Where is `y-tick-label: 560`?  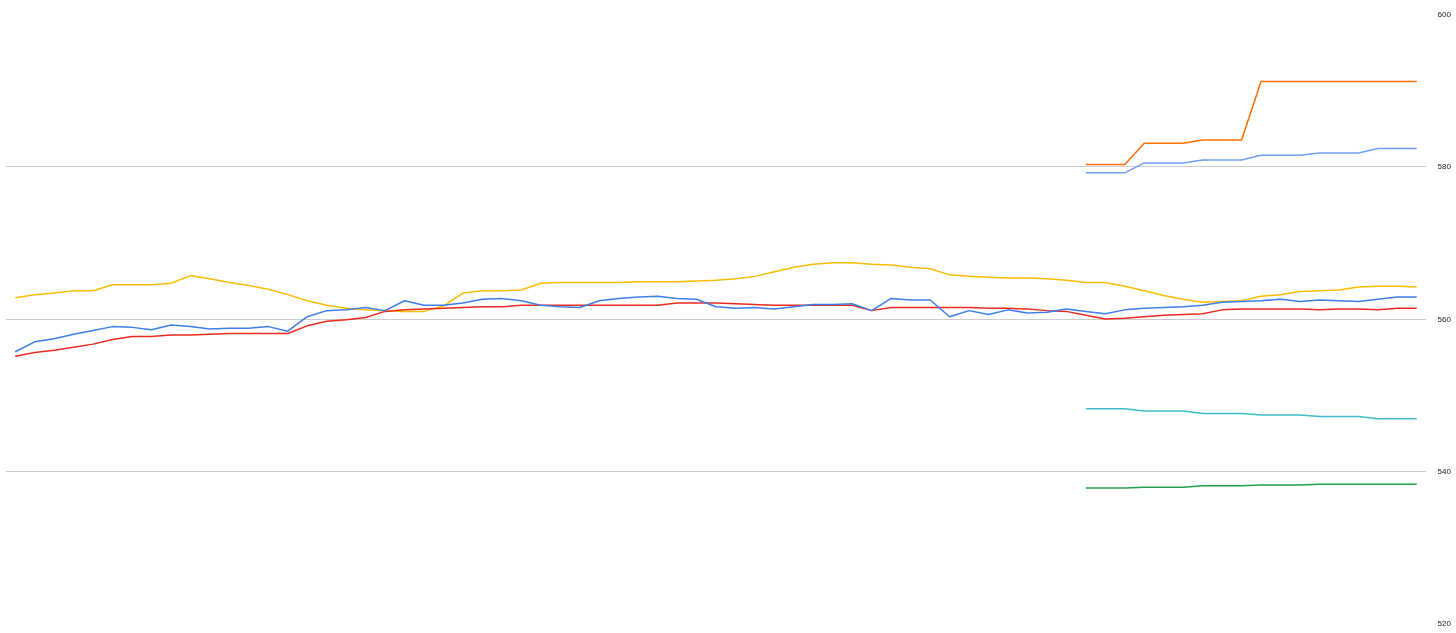 y-tick-label: 560 is located at coordinates (1444, 319).